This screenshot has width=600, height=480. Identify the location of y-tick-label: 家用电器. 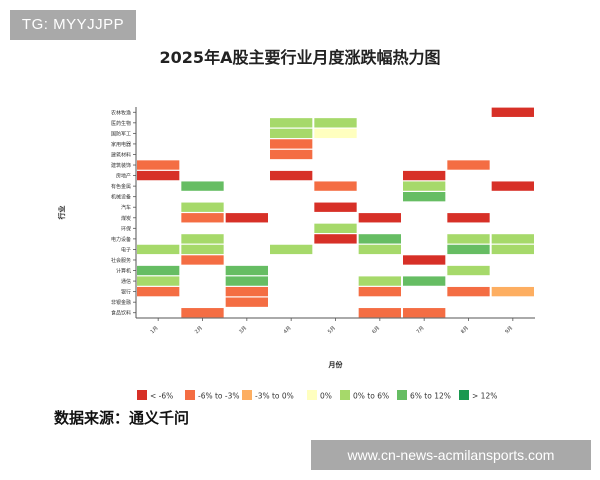
(121, 144).